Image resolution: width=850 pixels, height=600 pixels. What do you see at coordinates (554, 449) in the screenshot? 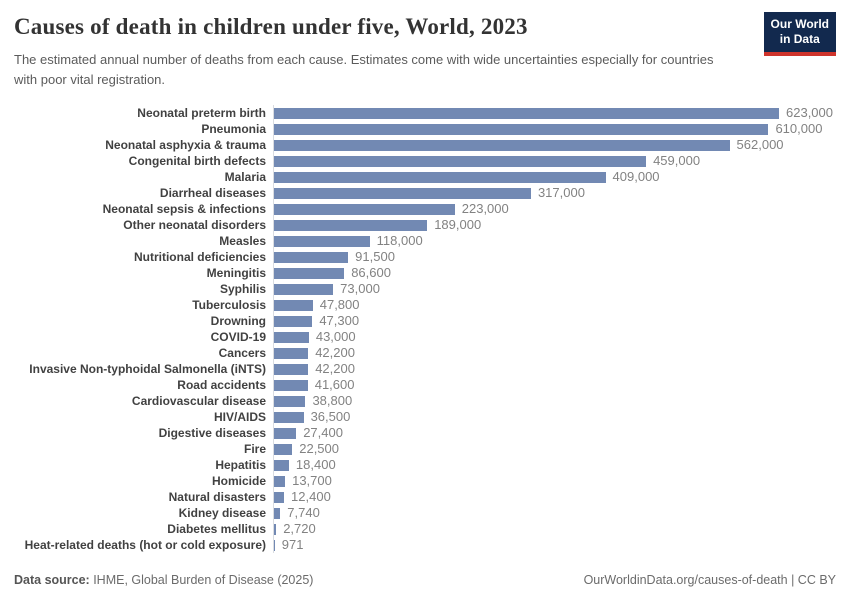
I see `bar-track: 22,500` at bounding box center [554, 449].